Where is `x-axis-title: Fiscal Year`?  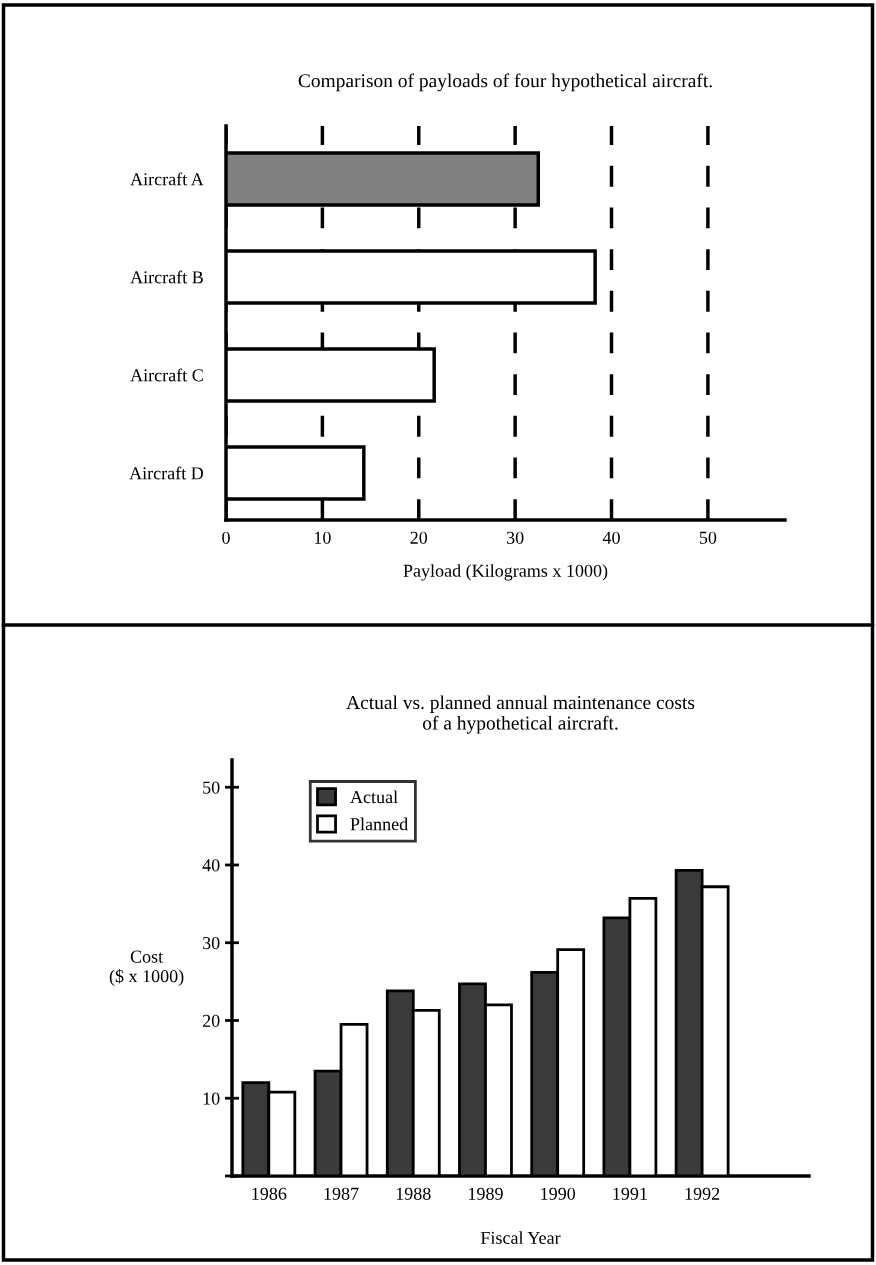 x-axis-title: Fiscal Year is located at coordinates (520, 1237).